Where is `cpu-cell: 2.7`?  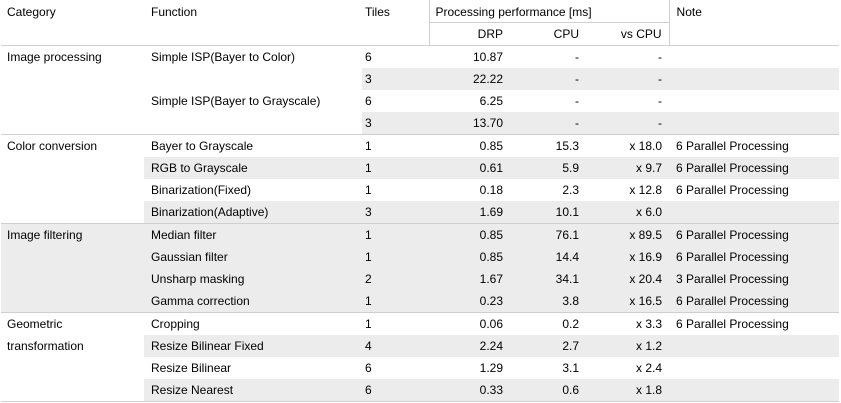 cpu-cell: 2.7 is located at coordinates (548, 345).